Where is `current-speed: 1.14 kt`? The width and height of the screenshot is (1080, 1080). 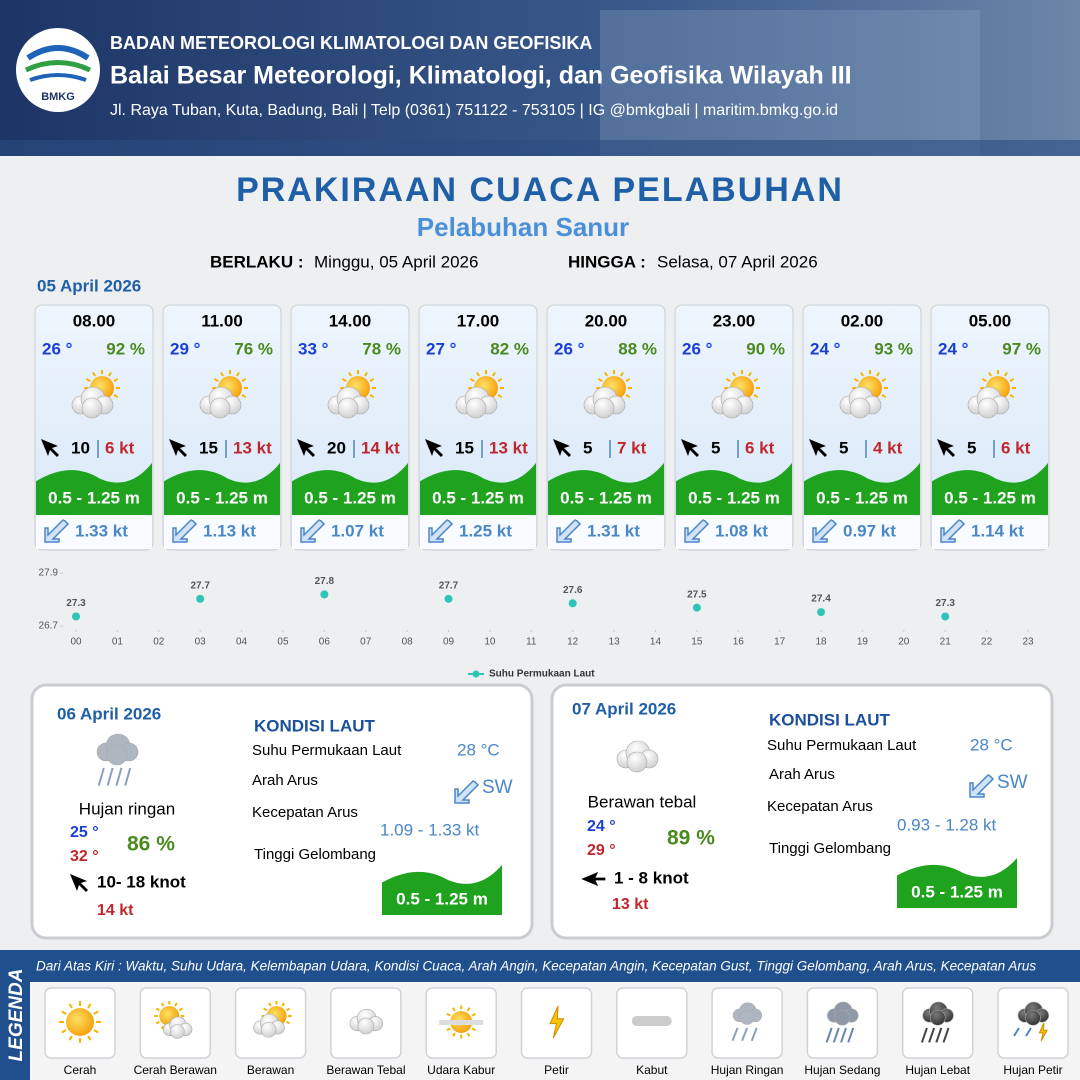
current-speed: 1.14 kt is located at coordinates (997, 530).